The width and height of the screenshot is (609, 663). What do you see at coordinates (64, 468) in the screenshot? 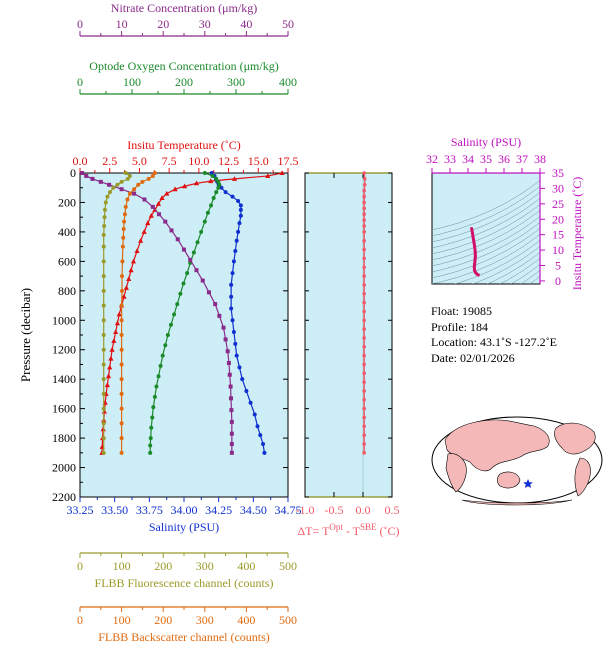
I see `pressure-tick-label: 2000` at bounding box center [64, 468].